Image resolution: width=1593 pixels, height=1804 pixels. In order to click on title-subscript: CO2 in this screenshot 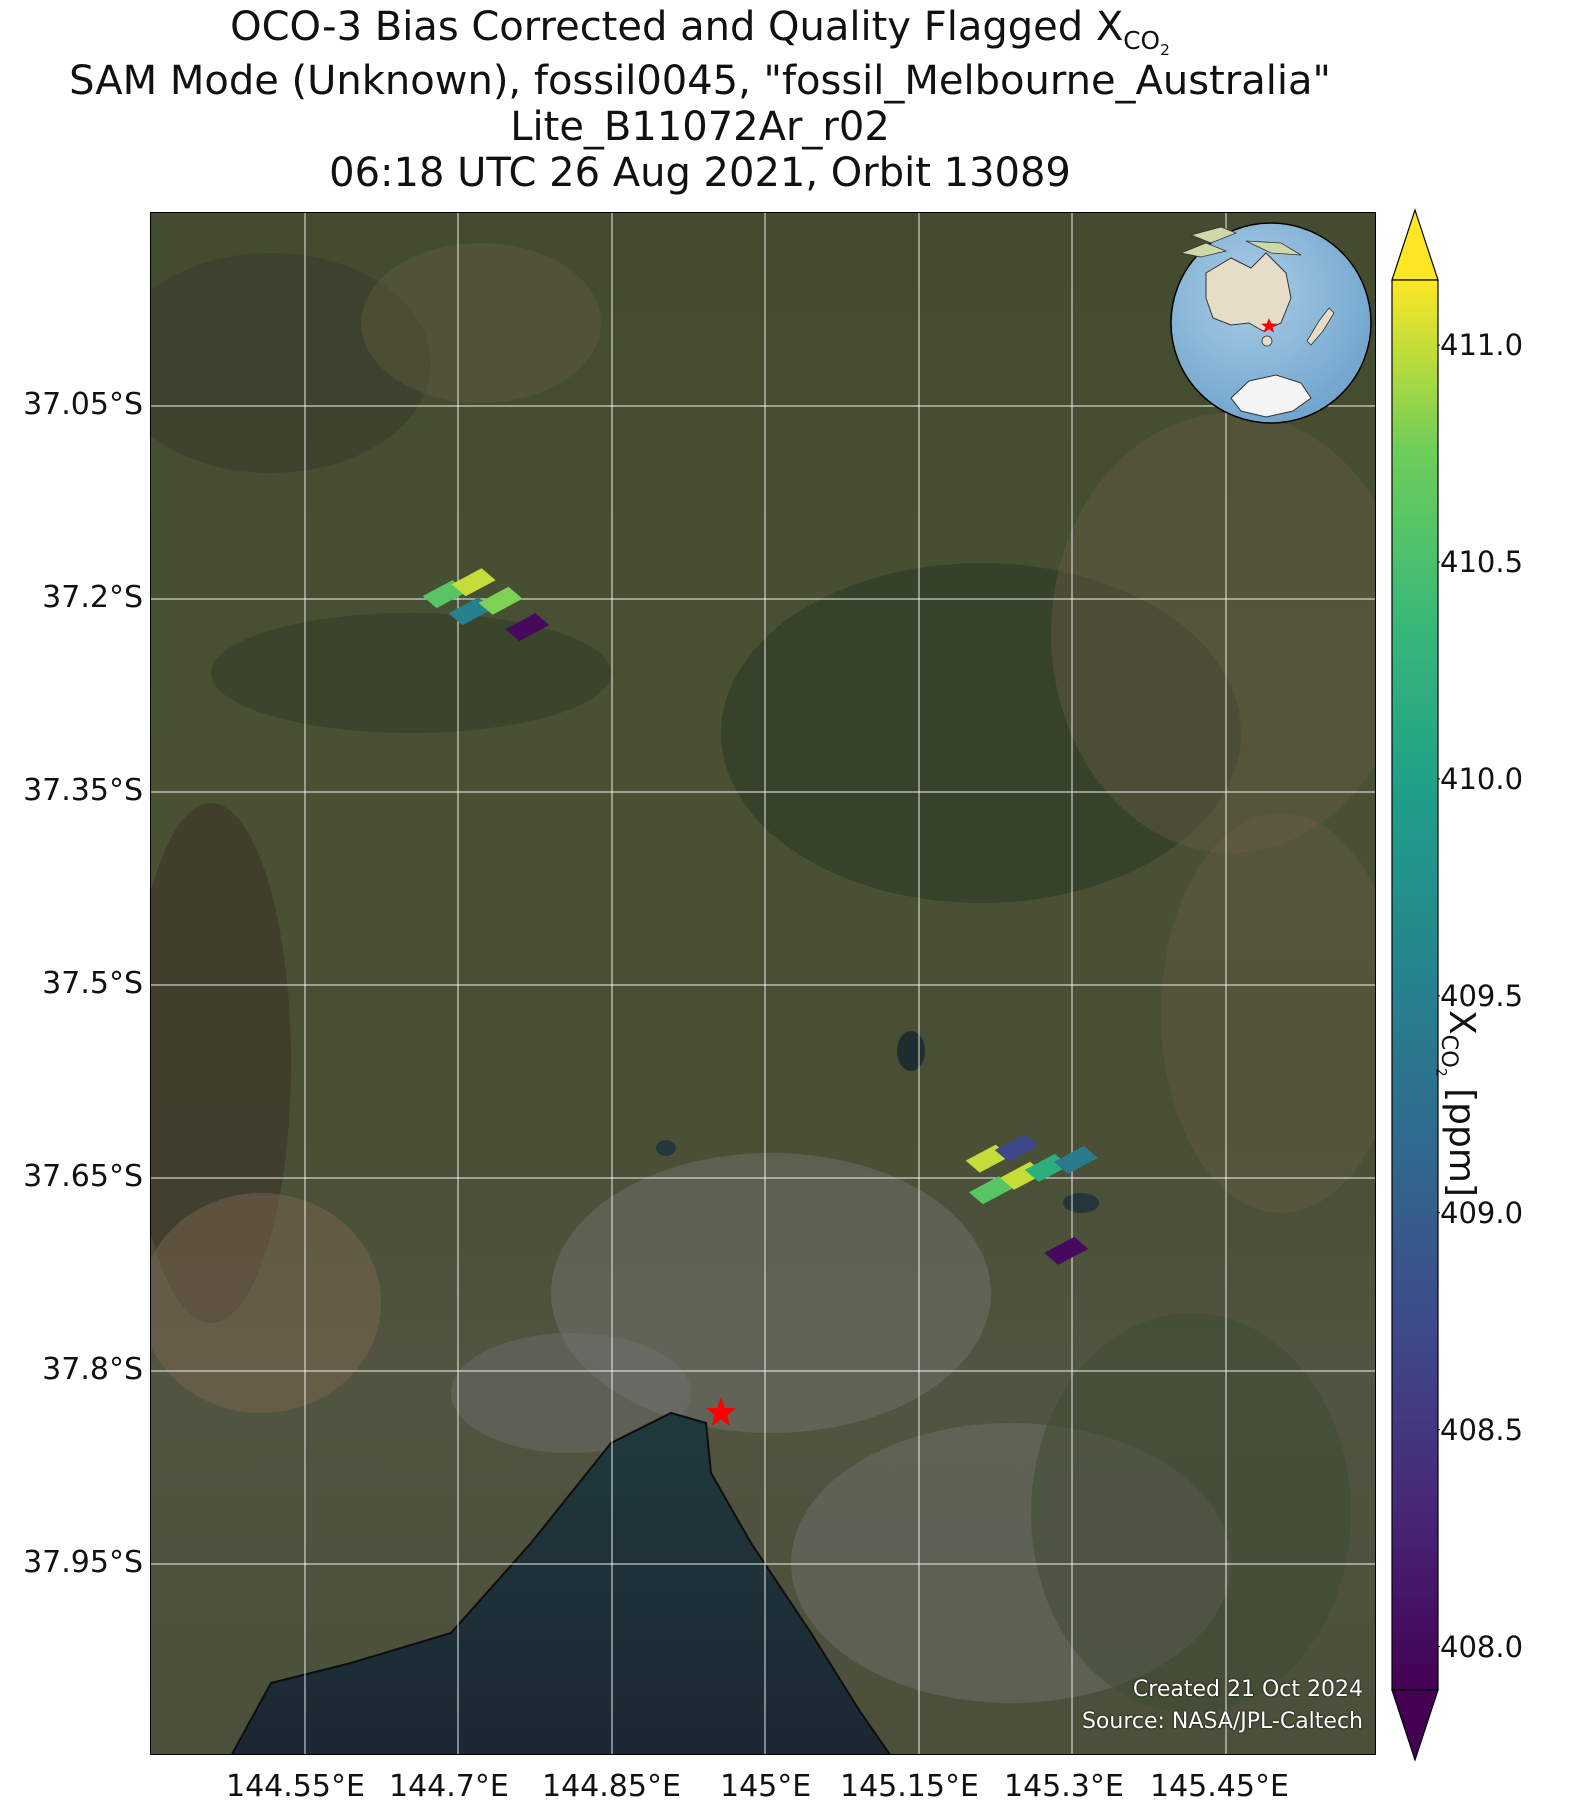, I will do `click(1146, 42)`.